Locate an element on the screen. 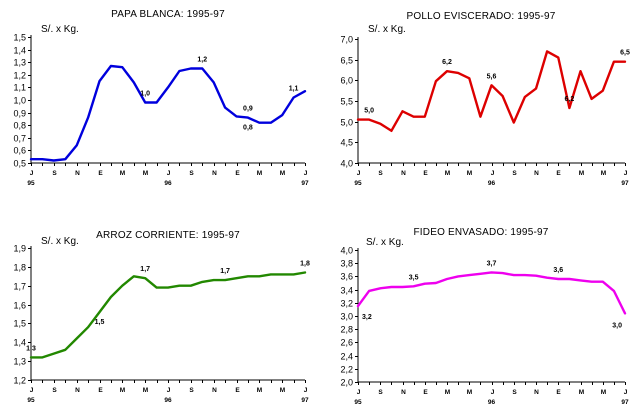  y-tick-label: 0,6 is located at coordinates (19, 151).